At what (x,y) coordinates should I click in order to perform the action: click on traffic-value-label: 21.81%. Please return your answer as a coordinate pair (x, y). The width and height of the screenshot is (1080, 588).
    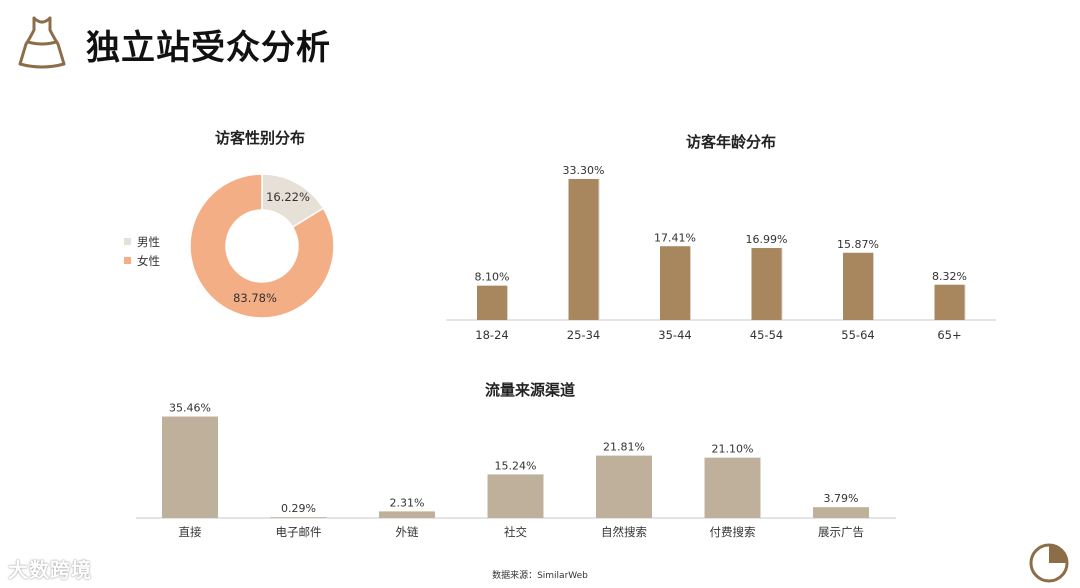
    Looking at the image, I should click on (624, 447).